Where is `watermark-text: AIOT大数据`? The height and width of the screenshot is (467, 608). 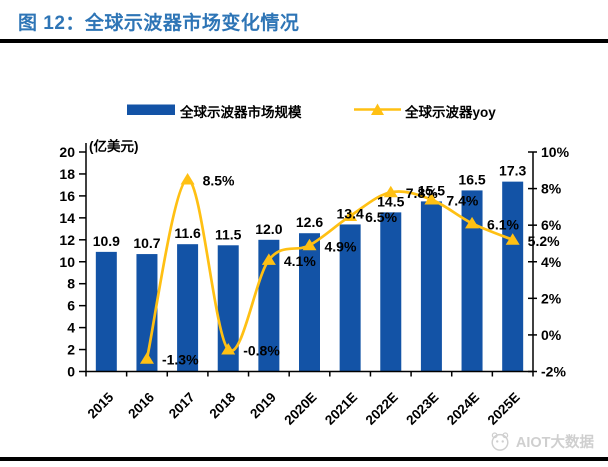 watermark-text: AIOT大数据 is located at coordinates (554, 442).